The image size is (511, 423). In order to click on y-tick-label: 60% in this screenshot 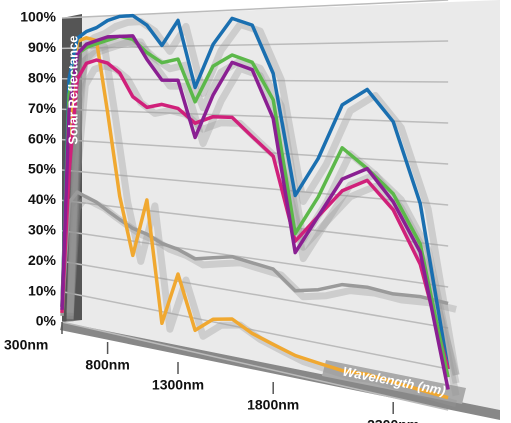, I will do `click(42, 138)`.